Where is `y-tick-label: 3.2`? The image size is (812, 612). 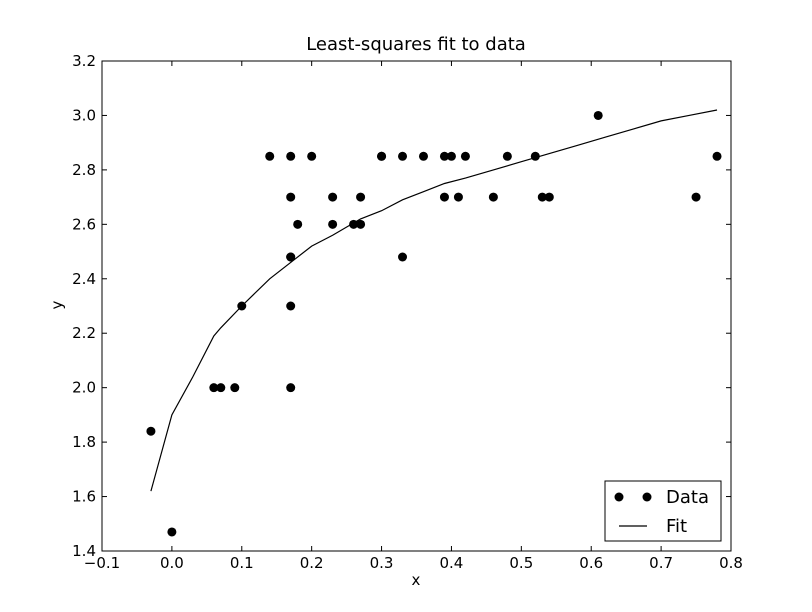 y-tick-label: 3.2 is located at coordinates (84, 61).